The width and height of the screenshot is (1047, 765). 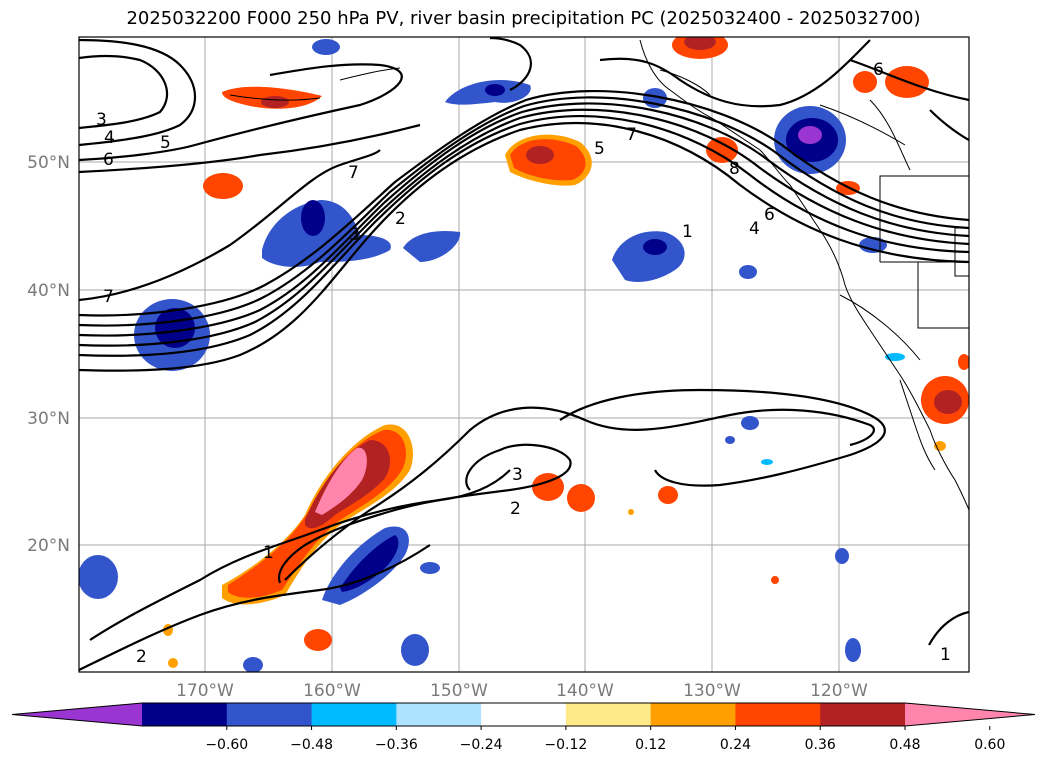 What do you see at coordinates (839, 691) in the screenshot?
I see `lon-label: 120°W` at bounding box center [839, 691].